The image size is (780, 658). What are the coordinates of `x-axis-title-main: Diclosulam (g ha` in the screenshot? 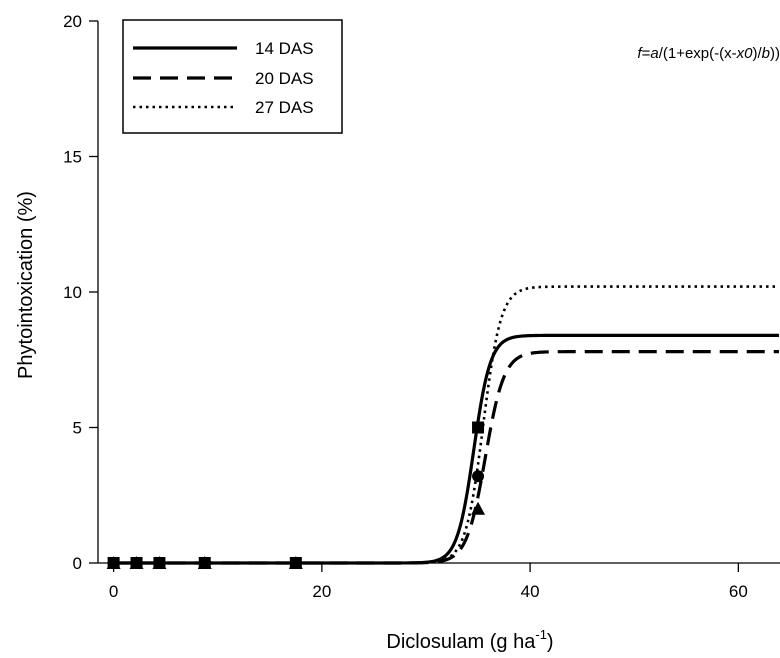 It's located at (461, 642).